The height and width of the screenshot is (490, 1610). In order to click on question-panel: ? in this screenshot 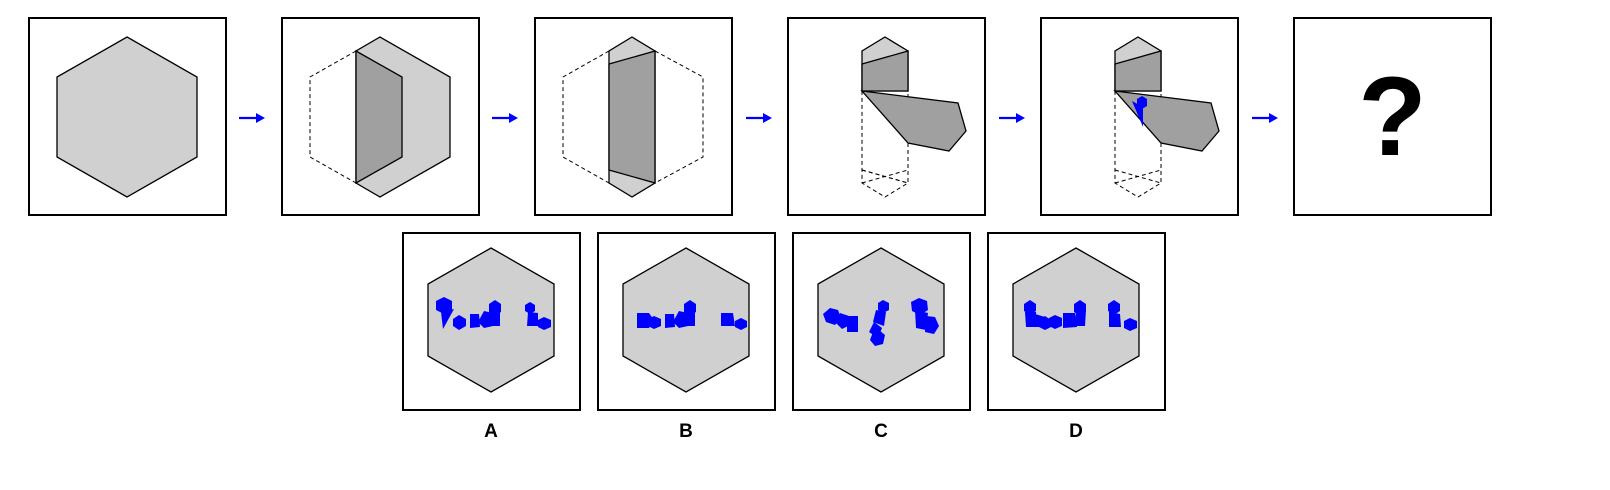, I will do `click(1392, 116)`.